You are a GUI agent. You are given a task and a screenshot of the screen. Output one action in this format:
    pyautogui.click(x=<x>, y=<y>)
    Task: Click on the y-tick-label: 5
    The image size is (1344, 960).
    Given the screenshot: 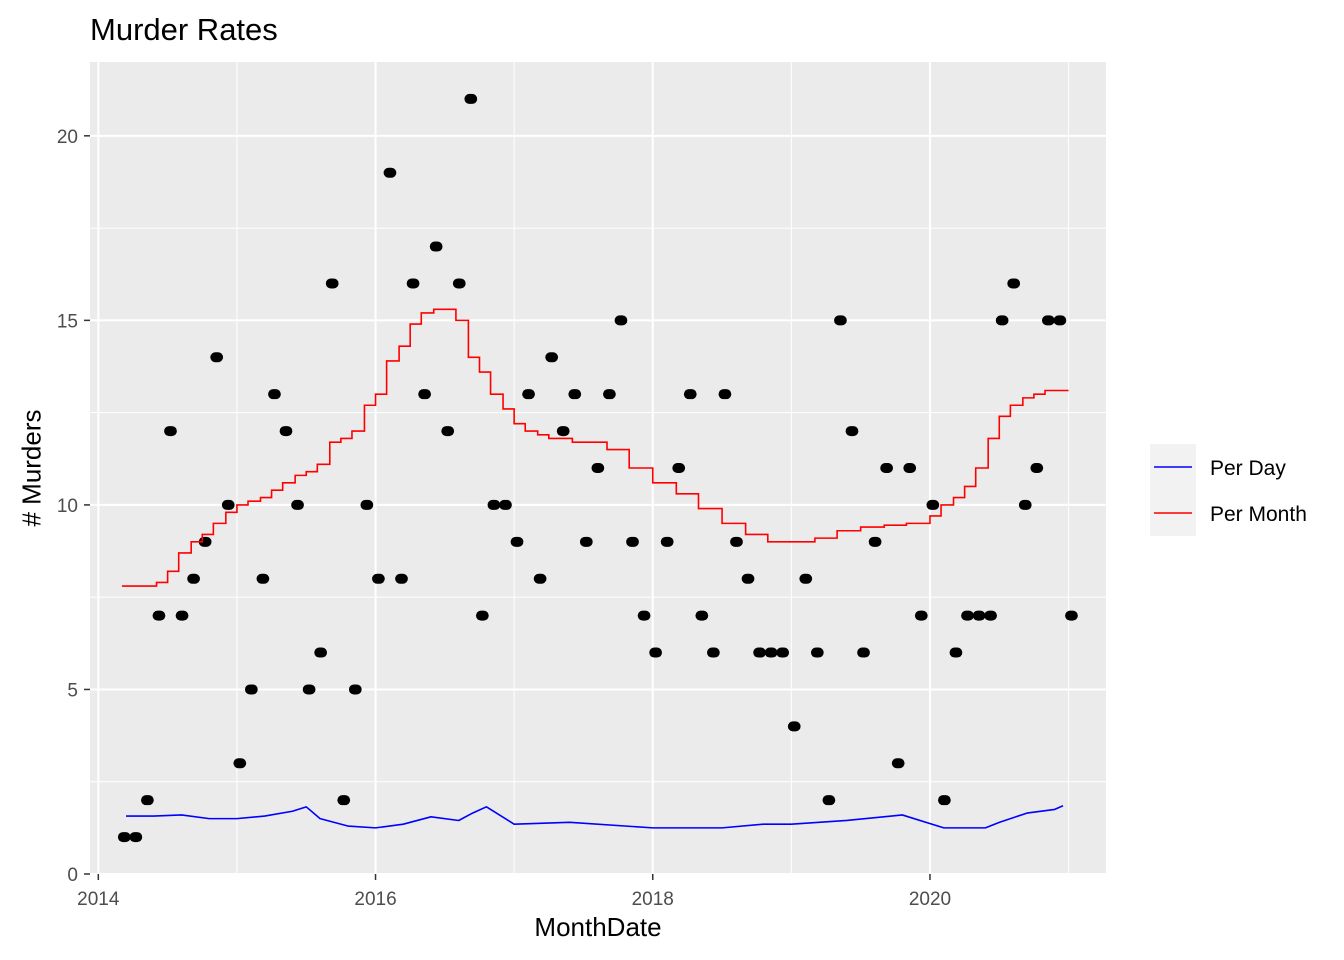 What is the action you would take?
    pyautogui.click(x=72, y=690)
    